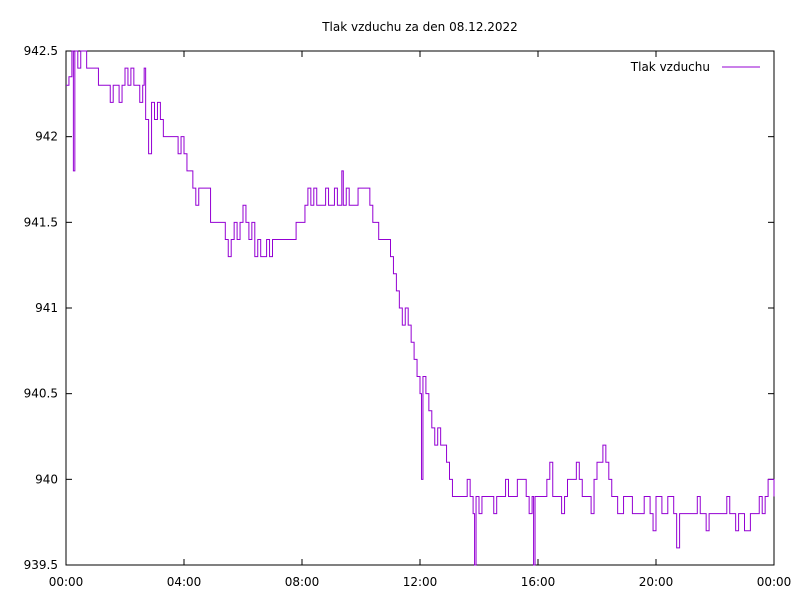 The image size is (800, 600). I want to click on y-tick-label: 941, so click(46, 308).